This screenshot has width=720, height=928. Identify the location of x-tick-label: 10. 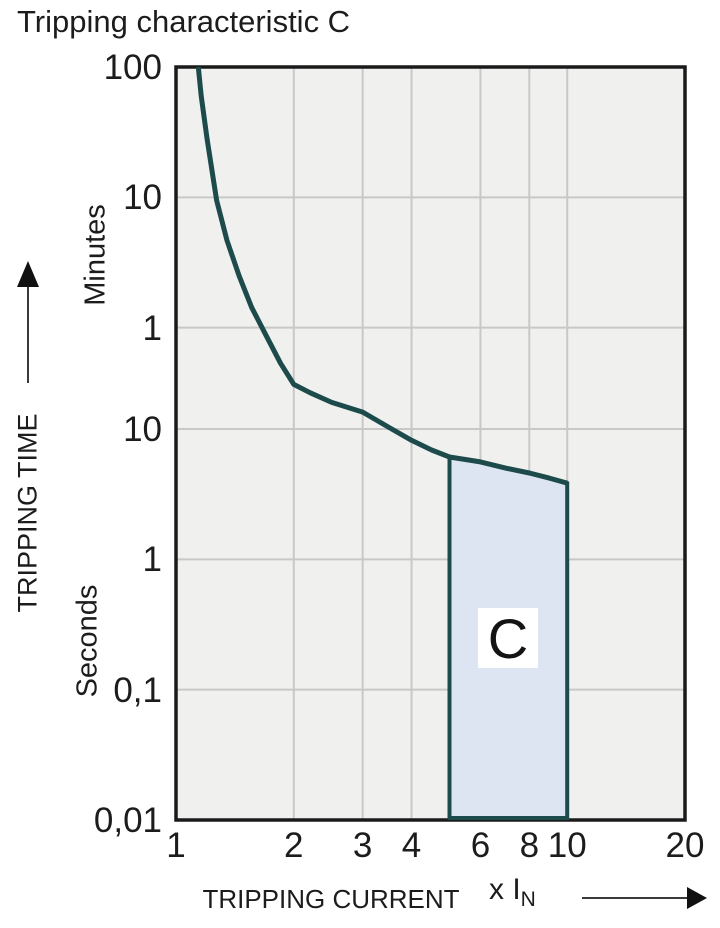
(567, 845).